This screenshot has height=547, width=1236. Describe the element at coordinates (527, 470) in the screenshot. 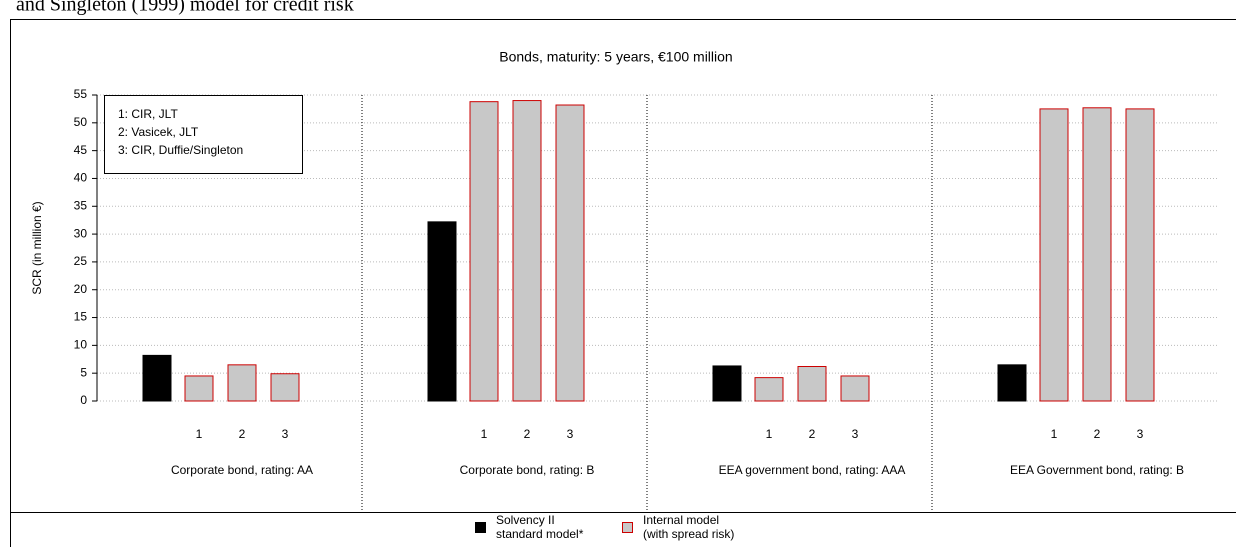

I see `category-label: Corporate bond, rating: B` at that location.